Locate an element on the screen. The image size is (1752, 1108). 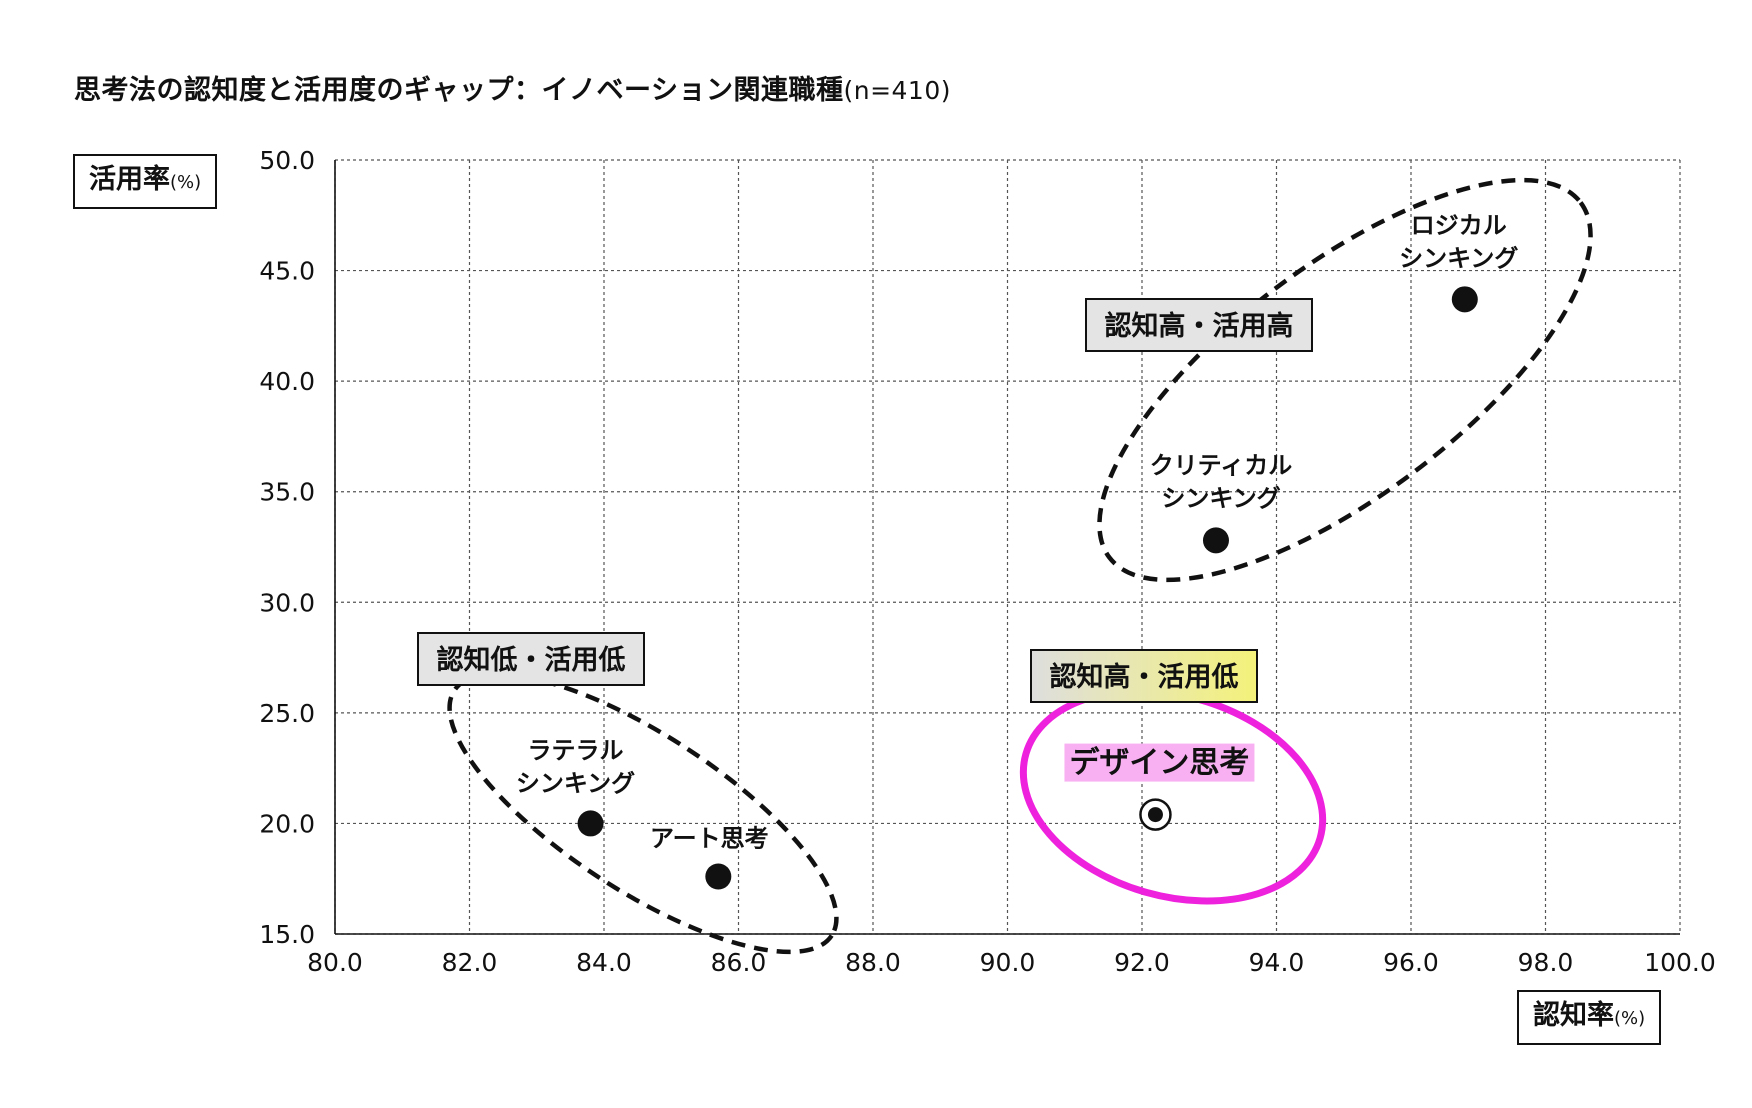
x-tick-label: 90.0 is located at coordinates (1008, 962).